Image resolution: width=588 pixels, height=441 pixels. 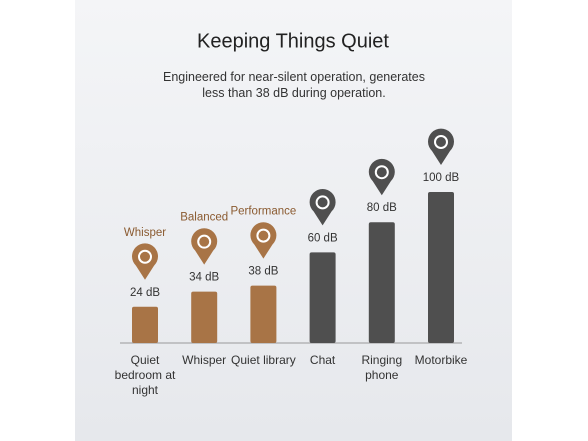 What do you see at coordinates (145, 233) in the screenshot?
I see `mode-label: Whisper` at bounding box center [145, 233].